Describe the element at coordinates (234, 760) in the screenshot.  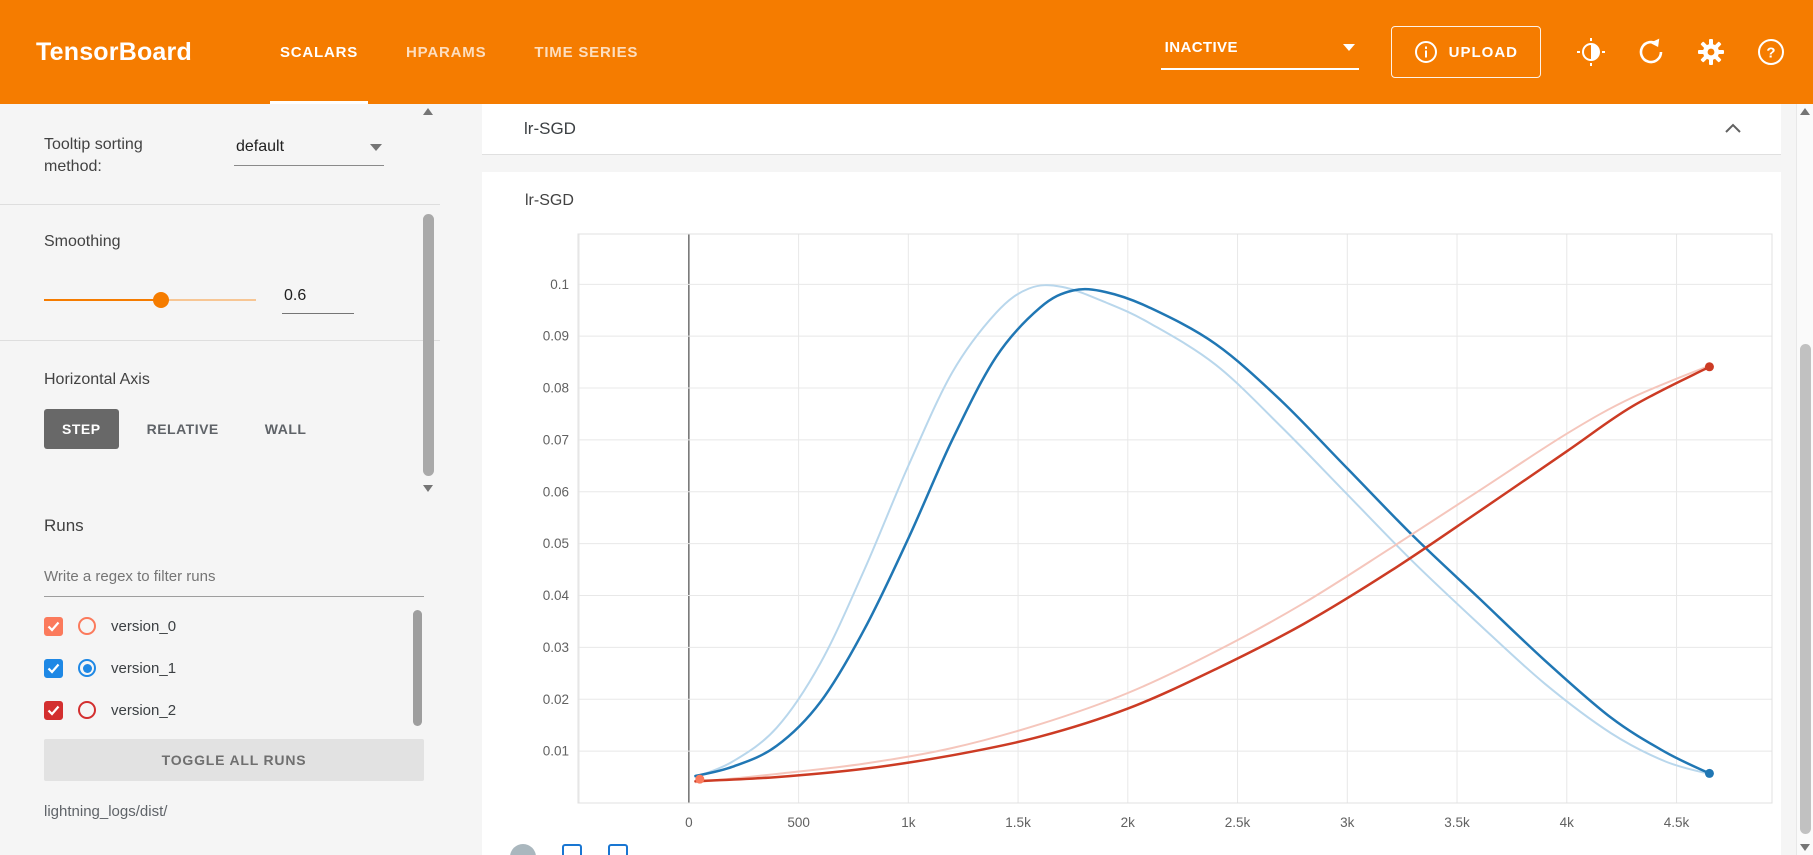
I see `toggle-all-runs-button: TOGGLE ALL RUNS` at that location.